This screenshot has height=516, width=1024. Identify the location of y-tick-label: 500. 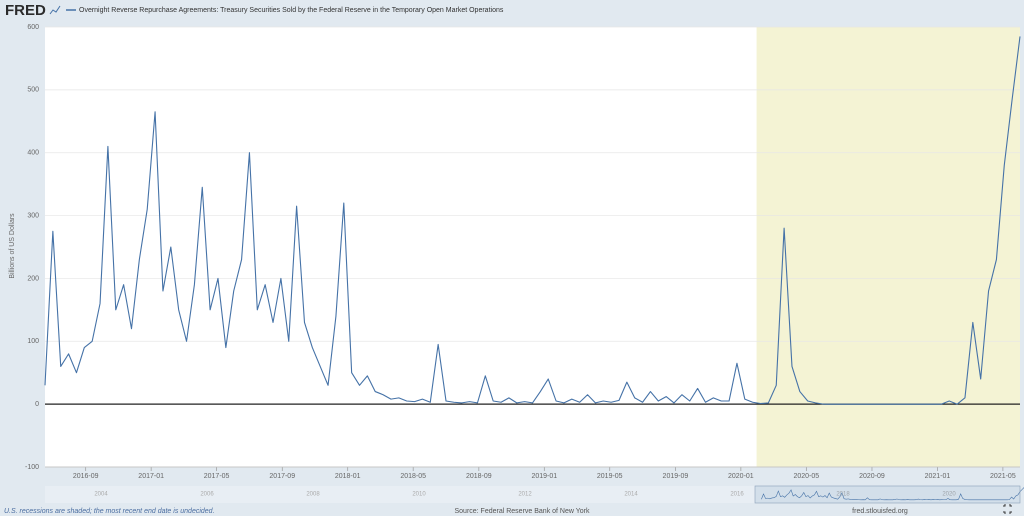
(33, 90).